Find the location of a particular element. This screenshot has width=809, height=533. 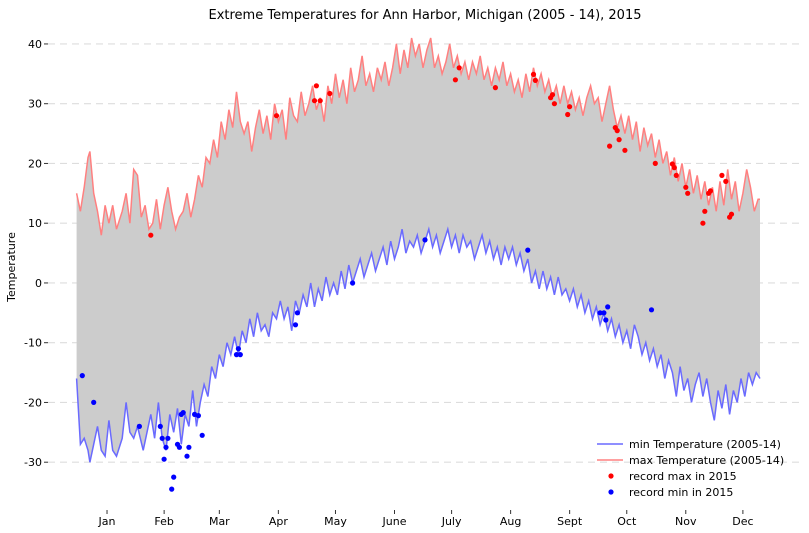

y-tick-label-6: 30 is located at coordinates (35, 104).